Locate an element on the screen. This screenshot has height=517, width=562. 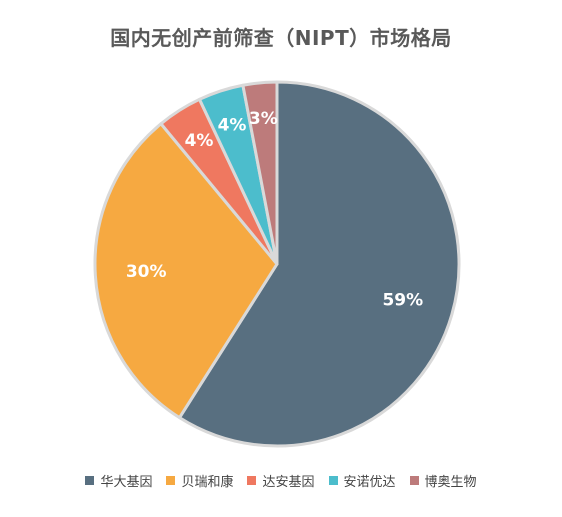
legend-item-4: 安诺优达 is located at coordinates (362, 480).